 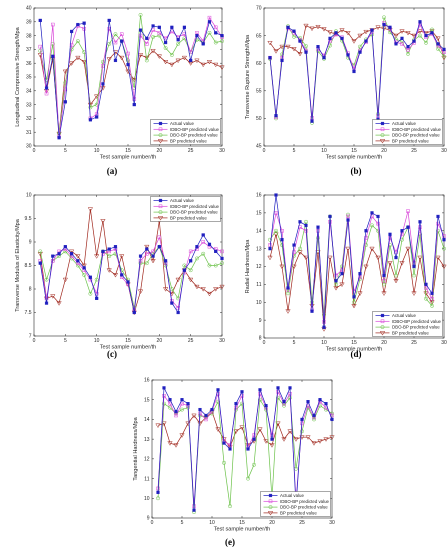 What do you see at coordinates (354, 151) in the screenshot?
I see `x-tick-label: 15` at bounding box center [354, 151].